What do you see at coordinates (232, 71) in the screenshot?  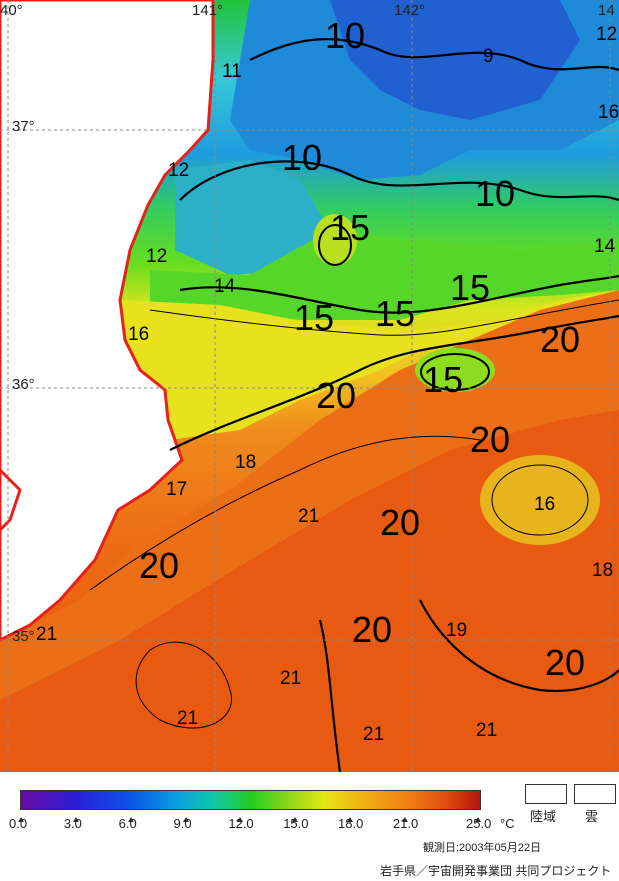 I see `contour-label: 11` at bounding box center [232, 71].